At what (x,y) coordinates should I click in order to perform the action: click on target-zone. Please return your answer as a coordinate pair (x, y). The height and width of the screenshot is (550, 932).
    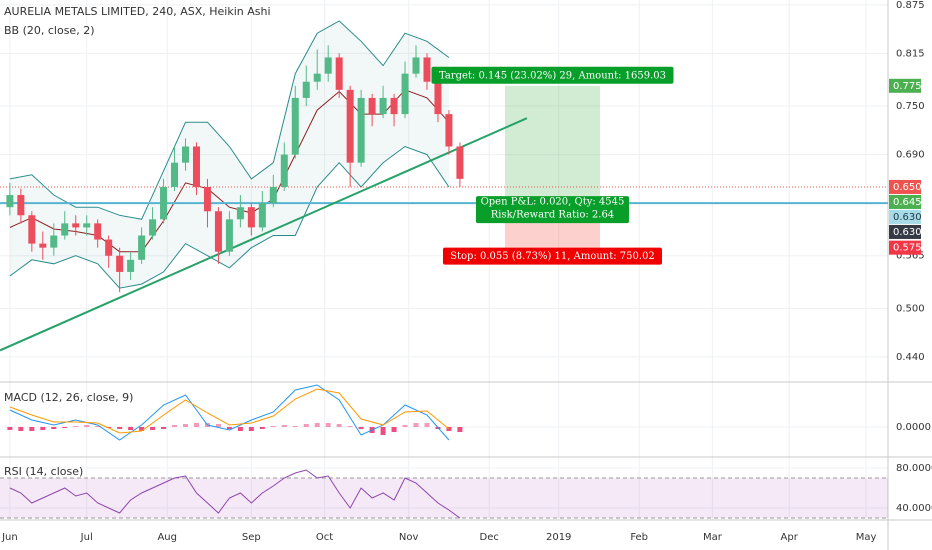
    Looking at the image, I should click on (552, 144).